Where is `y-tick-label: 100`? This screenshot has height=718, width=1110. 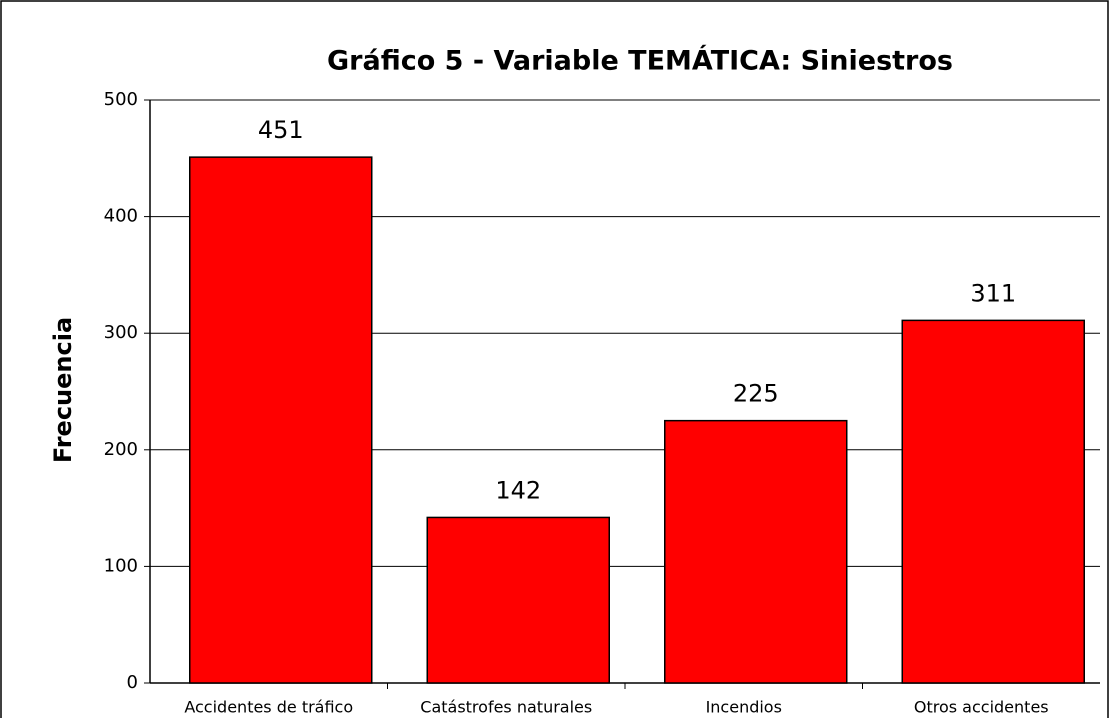 y-tick-label: 100 is located at coordinates (121, 565).